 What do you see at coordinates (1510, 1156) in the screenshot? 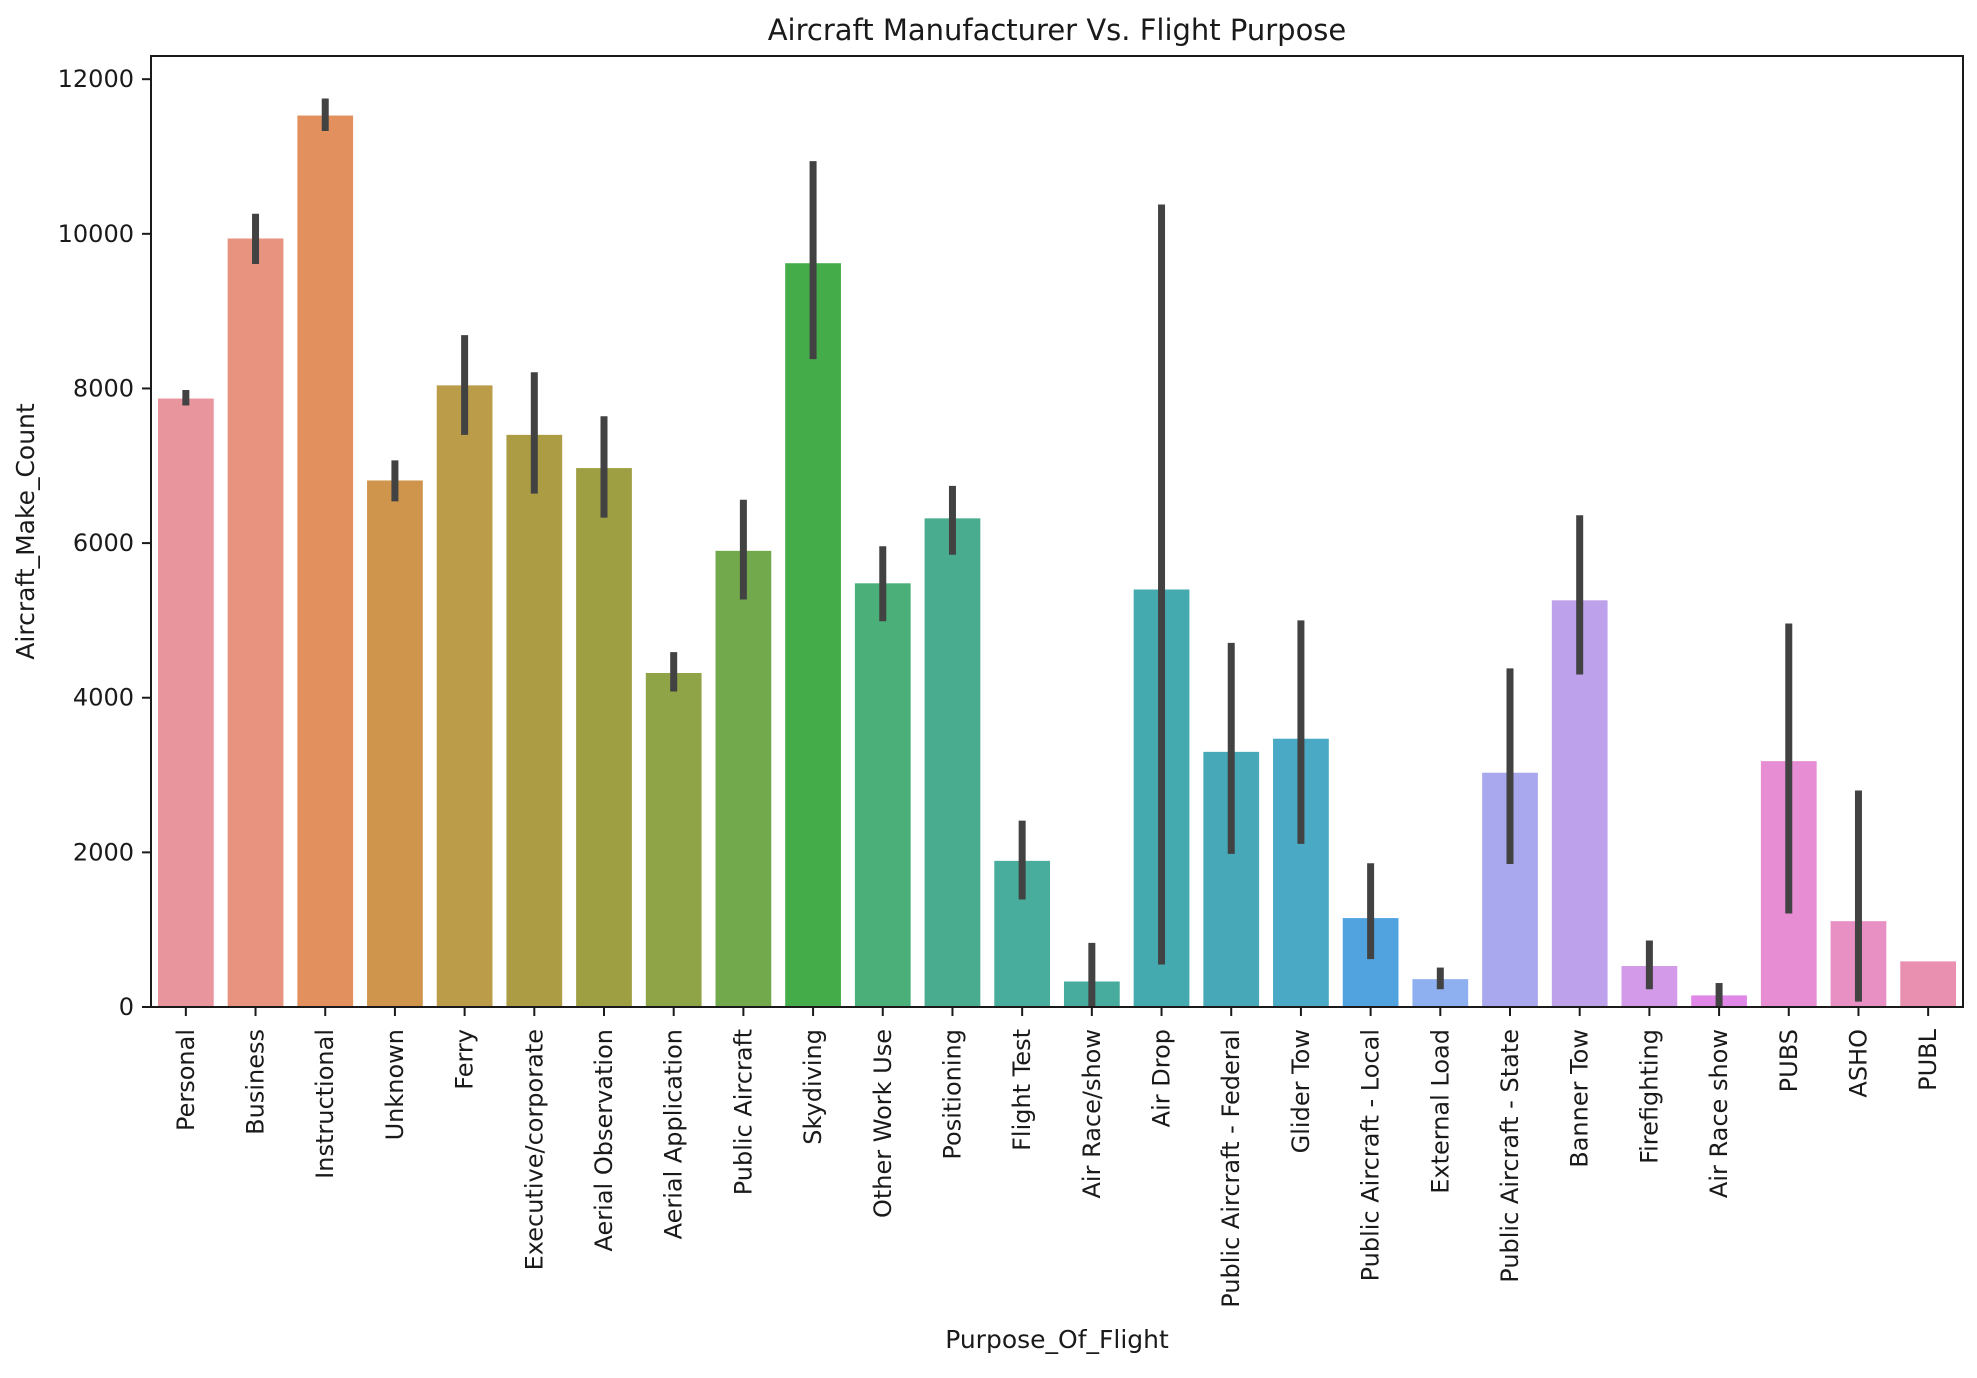
I see `x-tick-label-19: Public Aircraft - State` at bounding box center [1510, 1156].